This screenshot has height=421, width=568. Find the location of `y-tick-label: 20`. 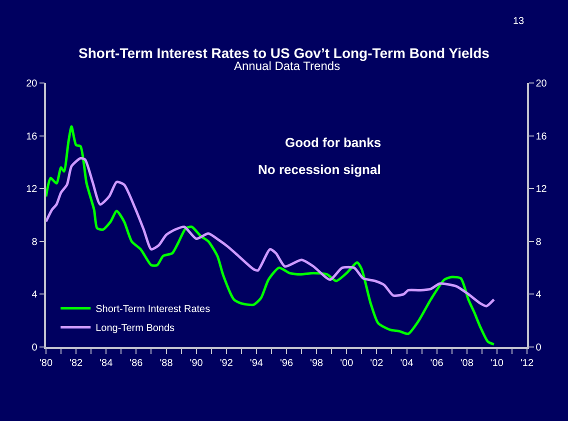

y-tick-label: 20 is located at coordinates (32, 84).